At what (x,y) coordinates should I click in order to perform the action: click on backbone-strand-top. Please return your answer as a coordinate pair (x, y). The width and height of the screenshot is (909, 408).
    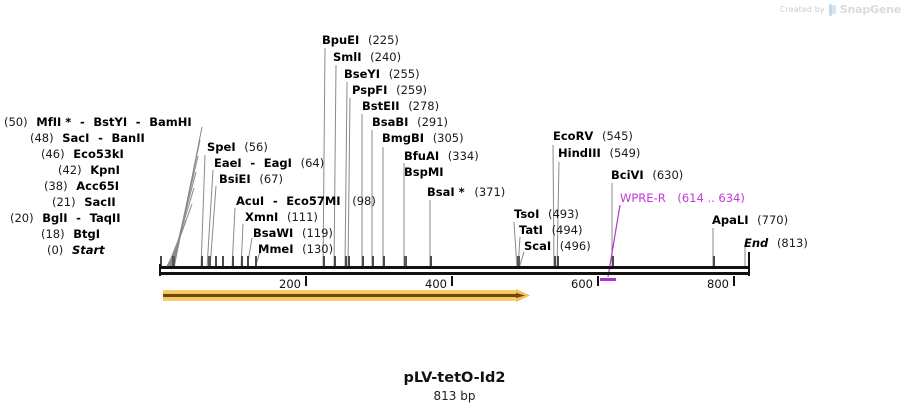
    Looking at the image, I should click on (454, 267).